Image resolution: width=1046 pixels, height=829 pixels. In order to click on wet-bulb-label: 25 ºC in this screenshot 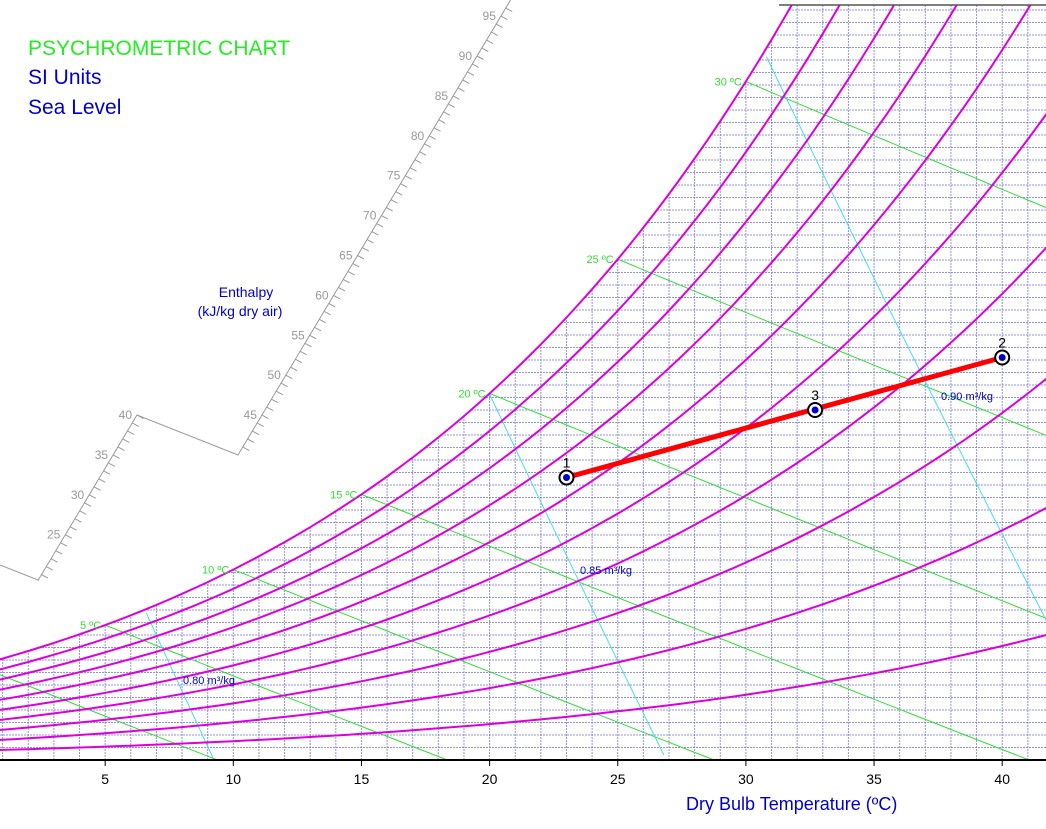, I will do `click(599, 260)`.